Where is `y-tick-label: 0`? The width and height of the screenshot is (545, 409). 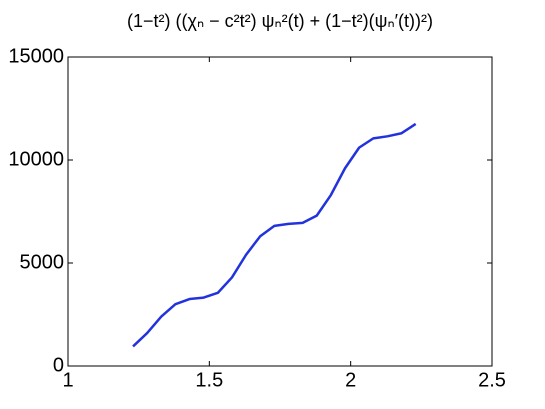
y-tick-label: 0 is located at coordinates (58, 365).